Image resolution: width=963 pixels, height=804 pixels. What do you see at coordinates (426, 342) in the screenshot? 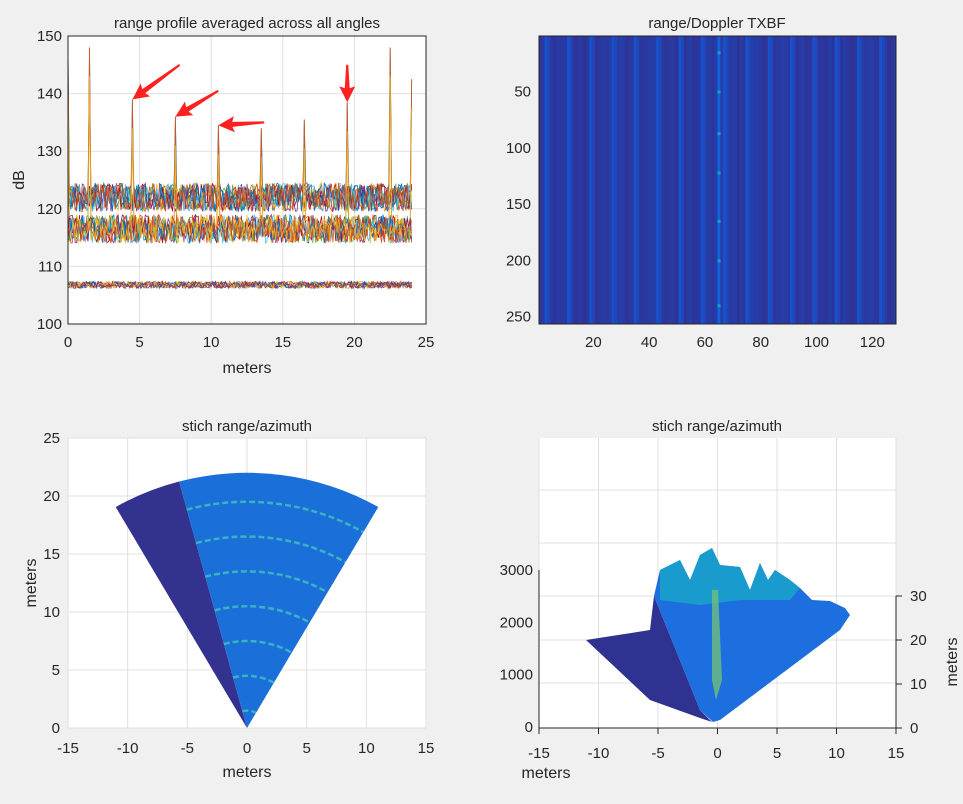
I see `x-tick-label: 25` at bounding box center [426, 342].